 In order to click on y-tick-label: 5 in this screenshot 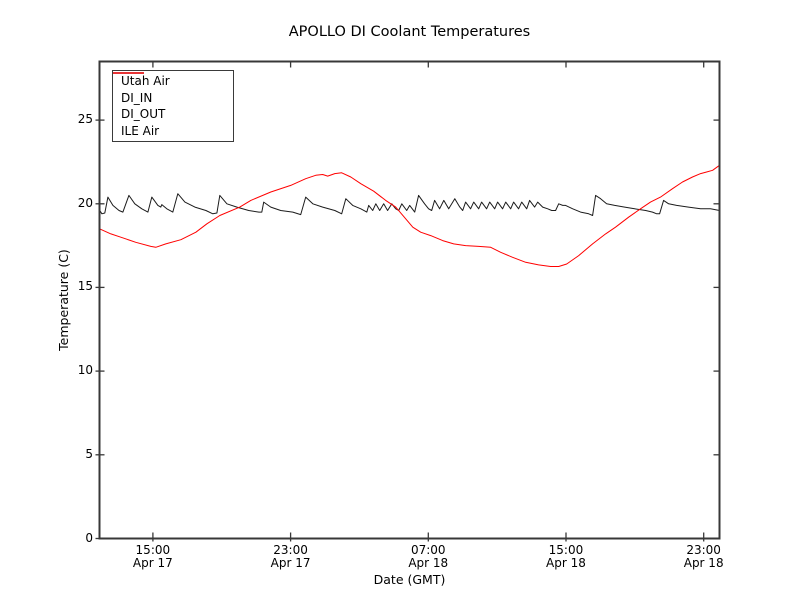, I will do `click(89, 453)`.